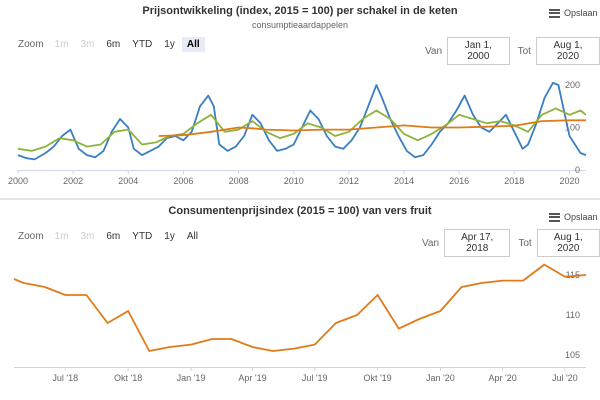  What do you see at coordinates (191, 378) in the screenshot?
I see `x-tick-label: Jan '19` at bounding box center [191, 378].